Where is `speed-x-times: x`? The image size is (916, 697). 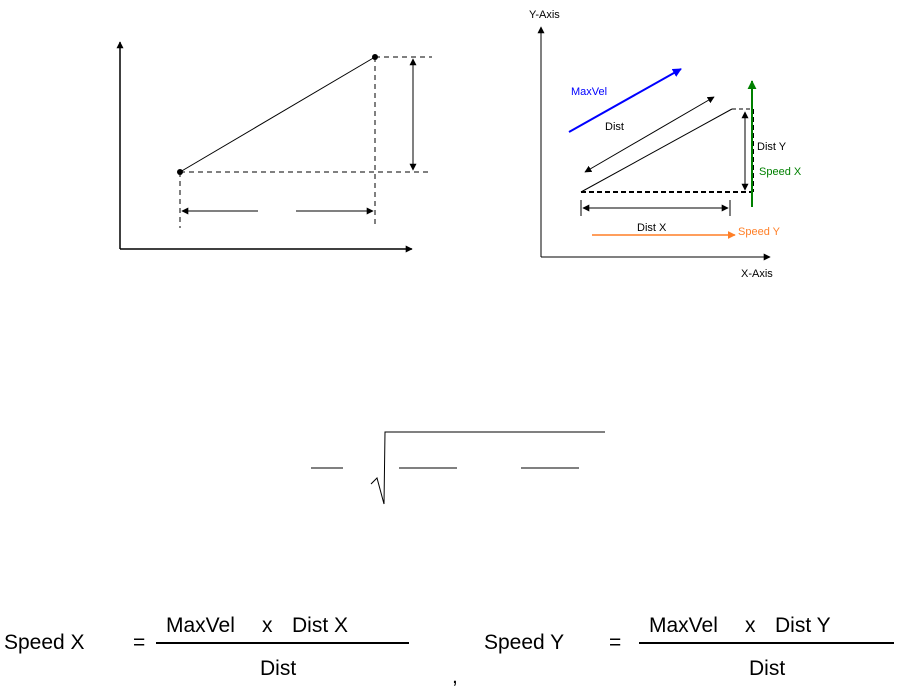 speed-x-times: x is located at coordinates (267, 625).